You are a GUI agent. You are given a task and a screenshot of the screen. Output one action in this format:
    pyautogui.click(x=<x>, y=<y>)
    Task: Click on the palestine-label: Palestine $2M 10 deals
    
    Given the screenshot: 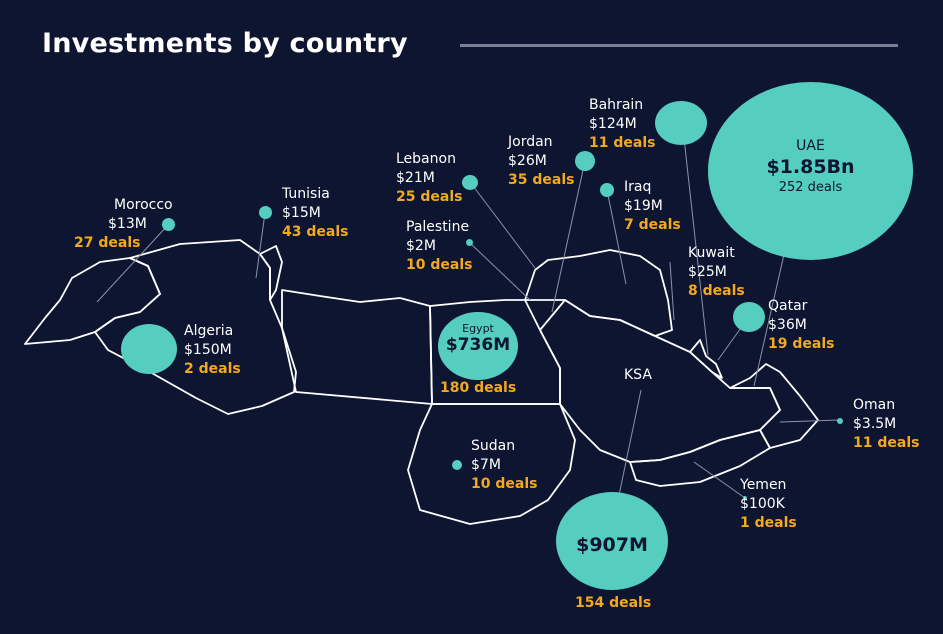 What is the action you would take?
    pyautogui.click(x=439, y=246)
    